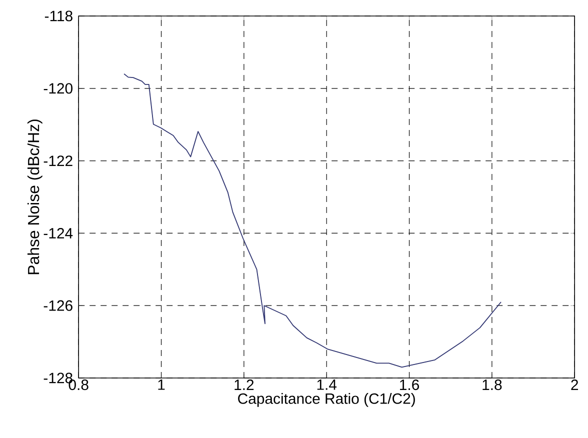 The height and width of the screenshot is (438, 588). I want to click on x-tick-label: 1.4, so click(327, 385).